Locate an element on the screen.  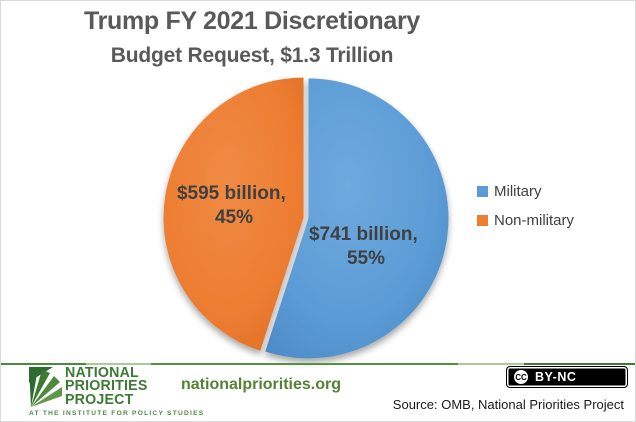
logo-tagline: AT THE INSTITUTE FOR POLICY STUDIES is located at coordinates (117, 413).